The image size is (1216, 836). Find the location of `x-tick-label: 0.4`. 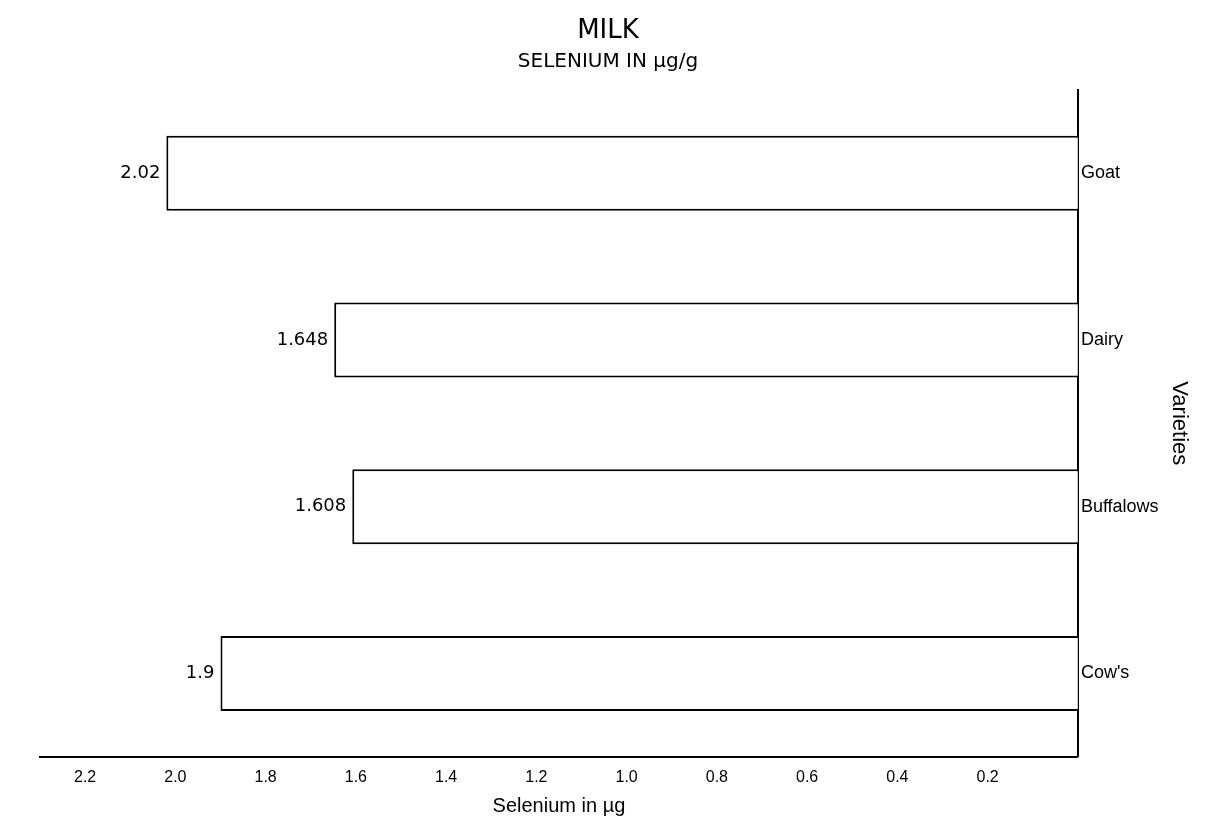

x-tick-label: 0.4 is located at coordinates (897, 776).